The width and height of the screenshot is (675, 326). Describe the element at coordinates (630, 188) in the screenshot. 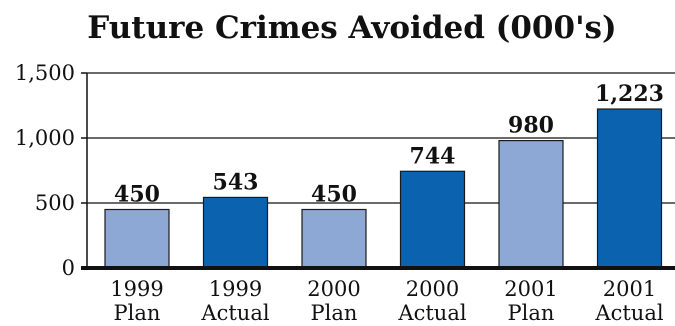

I see `bar-2001-actual` at that location.